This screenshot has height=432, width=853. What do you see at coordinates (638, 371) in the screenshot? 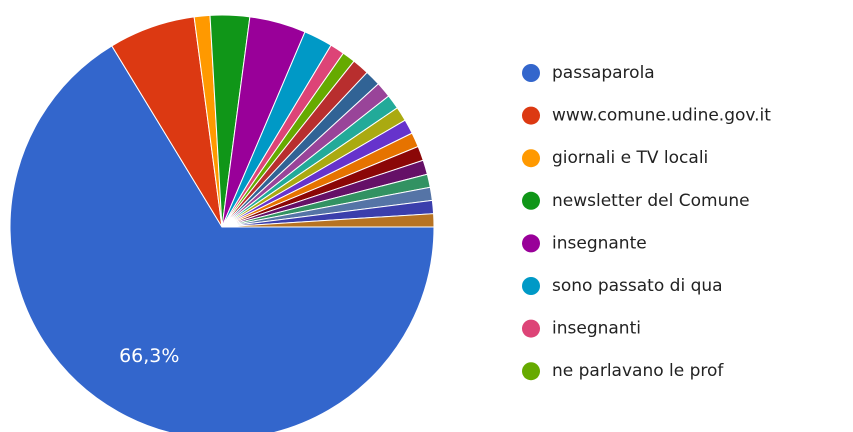
I see `legend-text: ne parlavano le prof` at bounding box center [638, 371].